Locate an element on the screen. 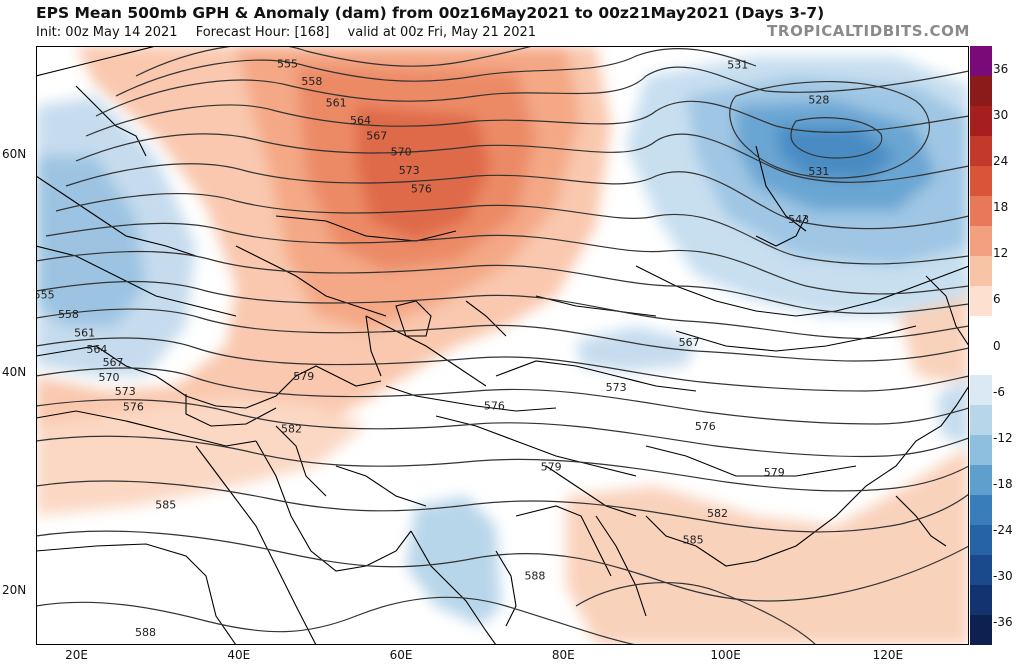 This screenshot has width=1024, height=665. latitude-label: 20N is located at coordinates (14, 589).